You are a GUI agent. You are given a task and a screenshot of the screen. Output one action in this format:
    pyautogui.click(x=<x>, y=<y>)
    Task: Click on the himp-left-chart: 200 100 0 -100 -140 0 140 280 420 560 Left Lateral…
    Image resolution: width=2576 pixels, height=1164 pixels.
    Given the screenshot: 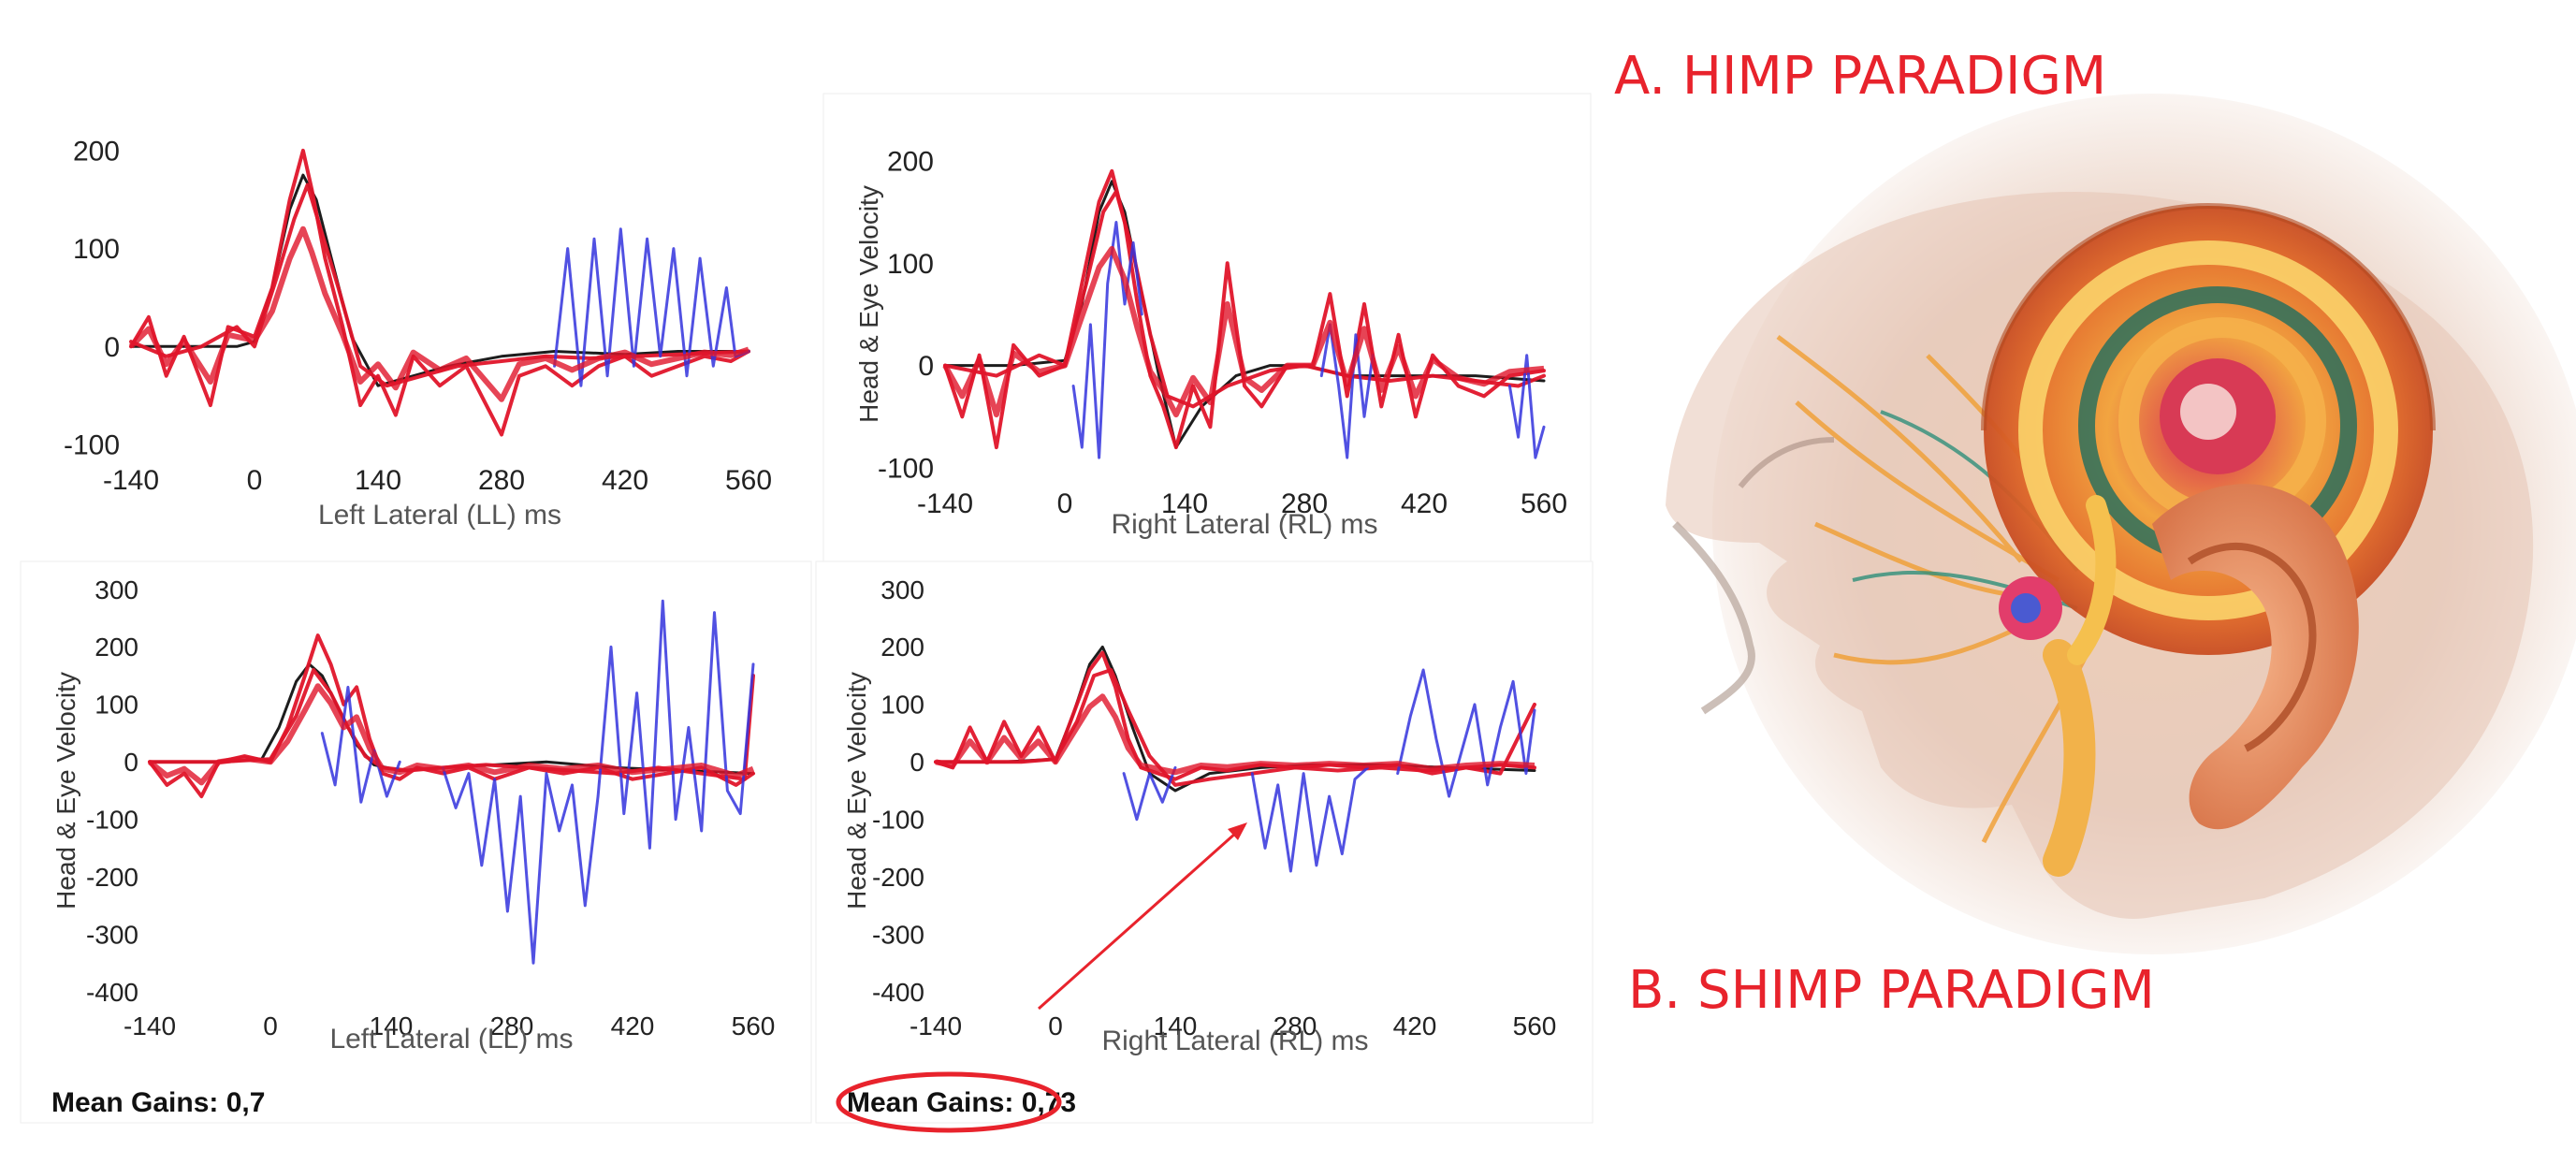 What is the action you would take?
    pyautogui.click(x=418, y=333)
    